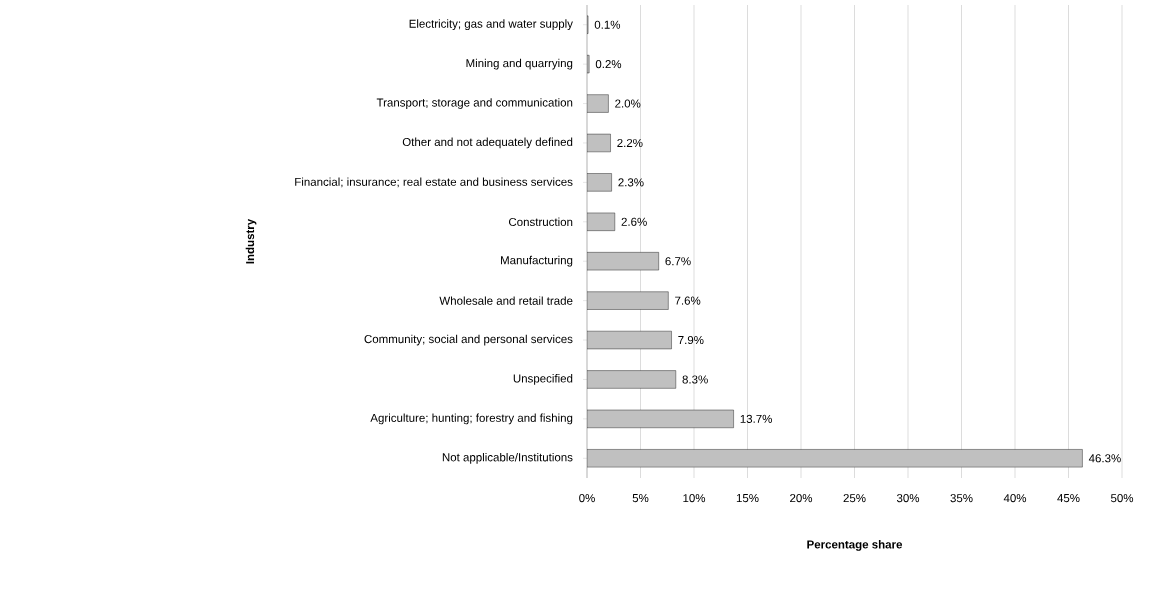 The image size is (1155, 590). I want to click on x-tick-label: 35%, so click(961, 498).